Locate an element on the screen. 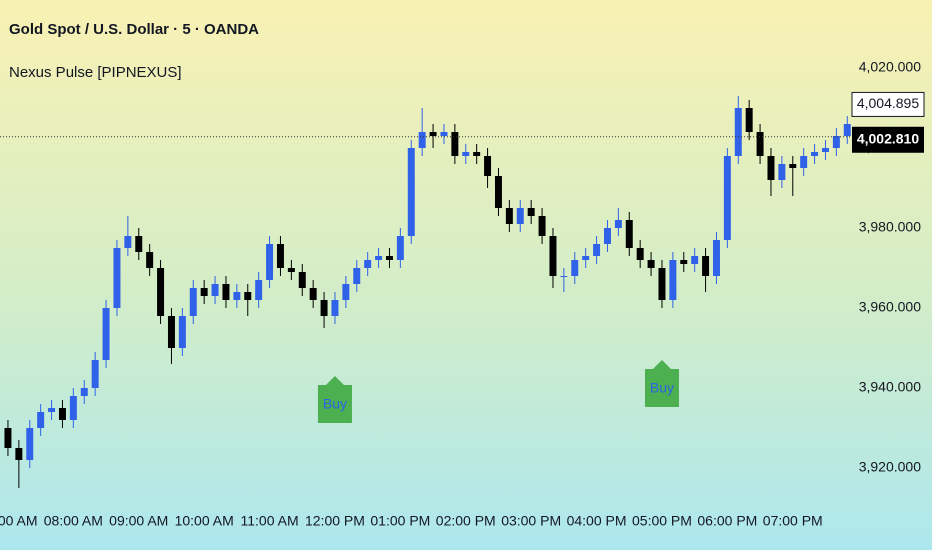 The height and width of the screenshot is (550, 932). y-tick-label: 3,920.000 is located at coordinates (890, 467).